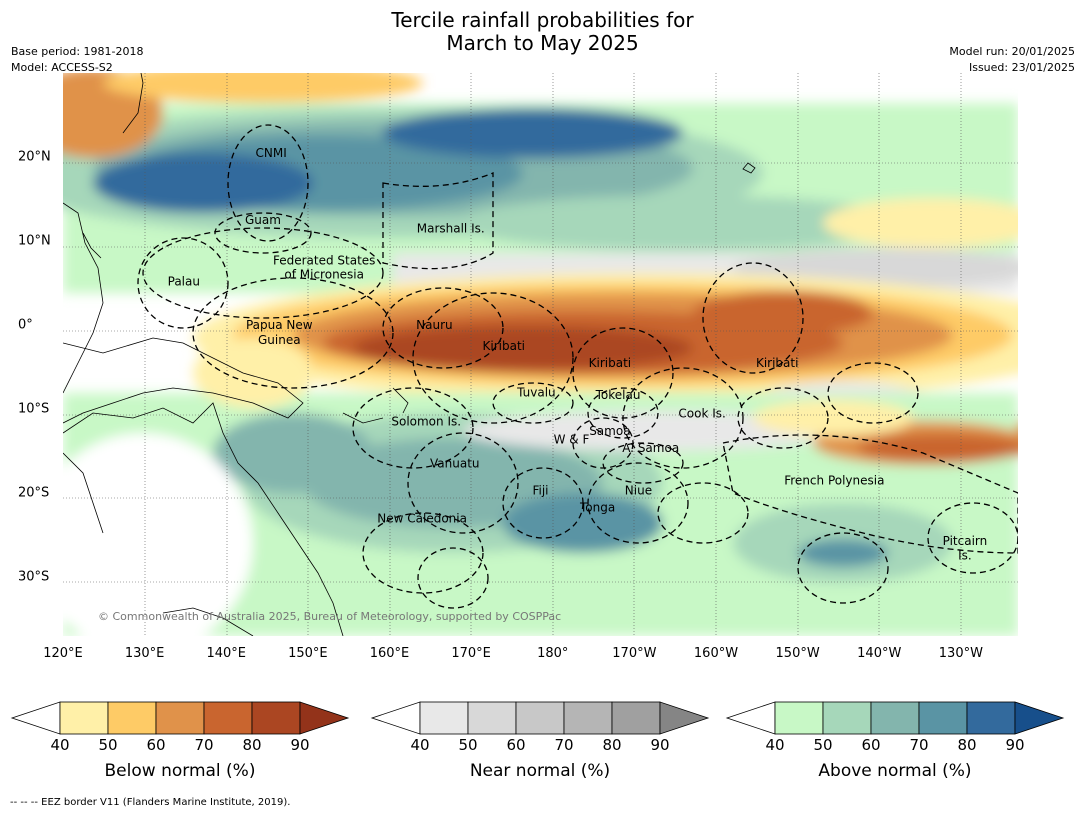 This screenshot has height=816, width=1085. What do you see at coordinates (455, 464) in the screenshot?
I see `region-label: Vanuatu` at bounding box center [455, 464].